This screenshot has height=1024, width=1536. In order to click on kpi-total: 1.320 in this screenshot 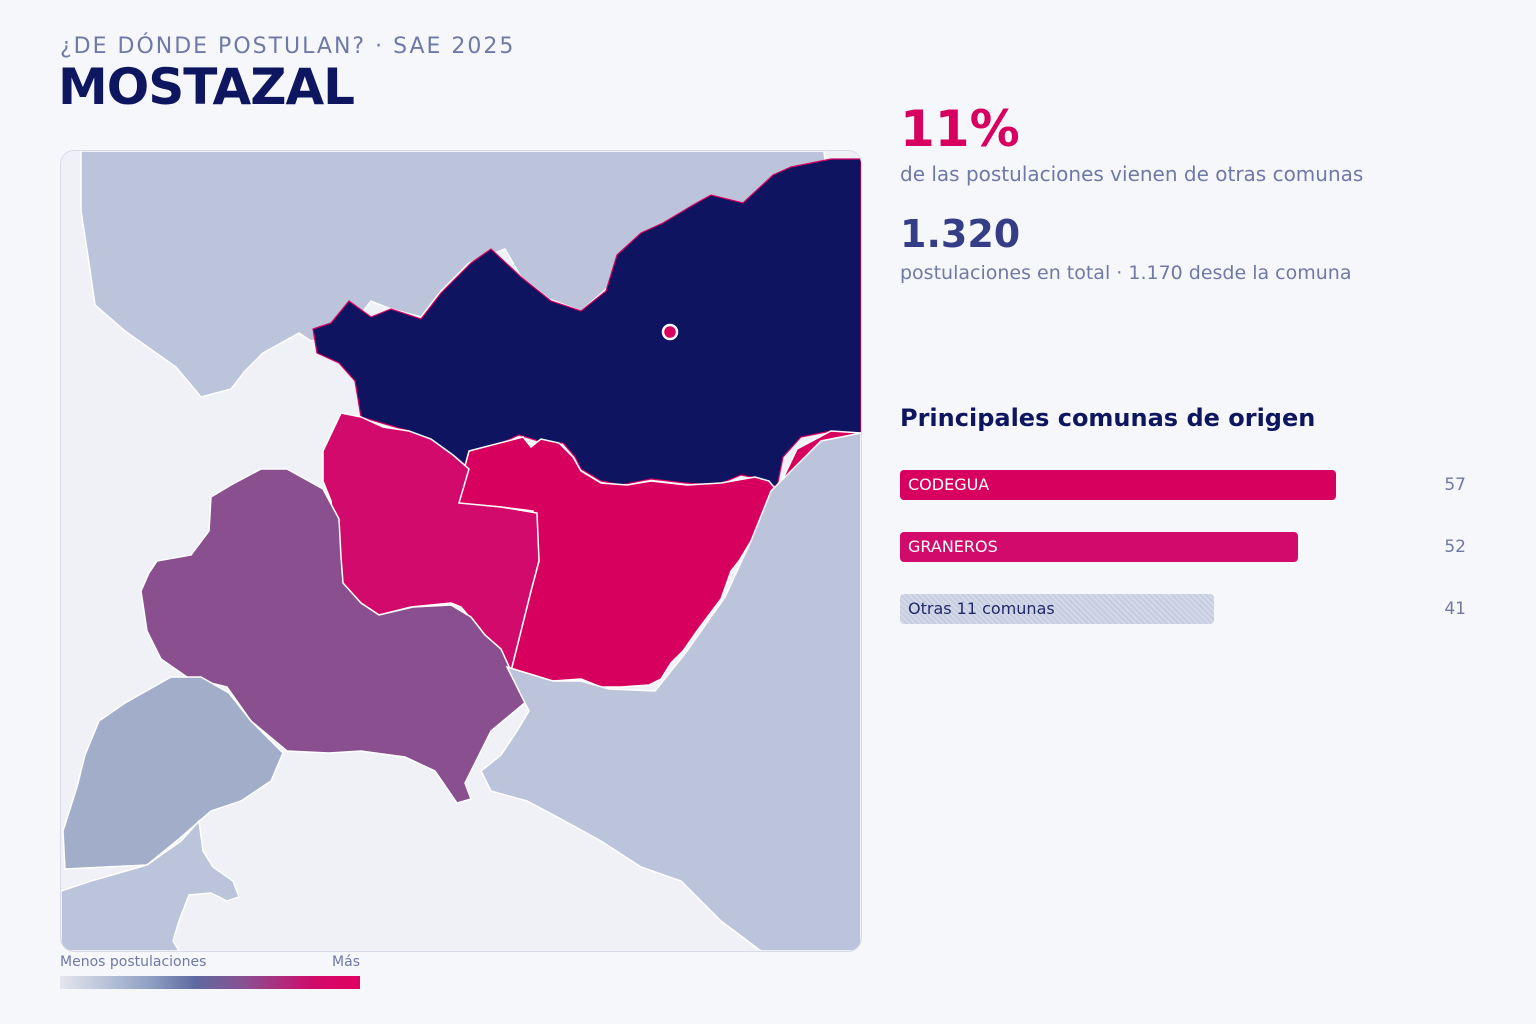, I will do `click(960, 234)`.